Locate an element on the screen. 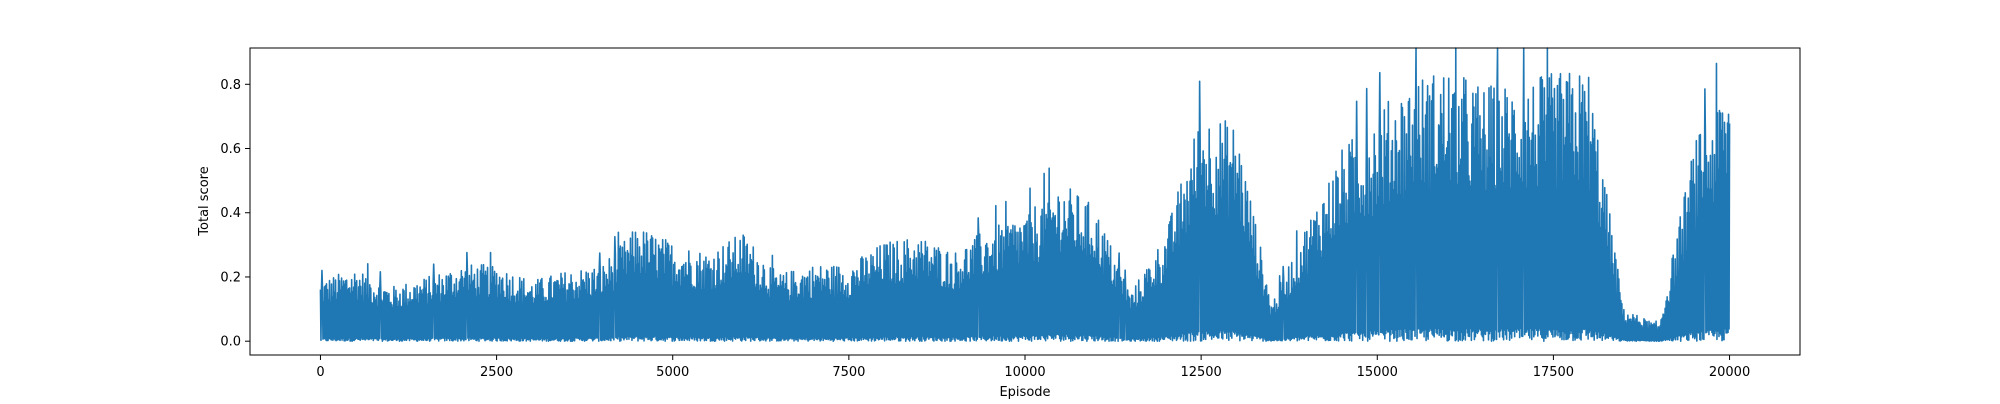 The width and height of the screenshot is (2000, 404). y-tick-label: 0.8 is located at coordinates (230, 85).